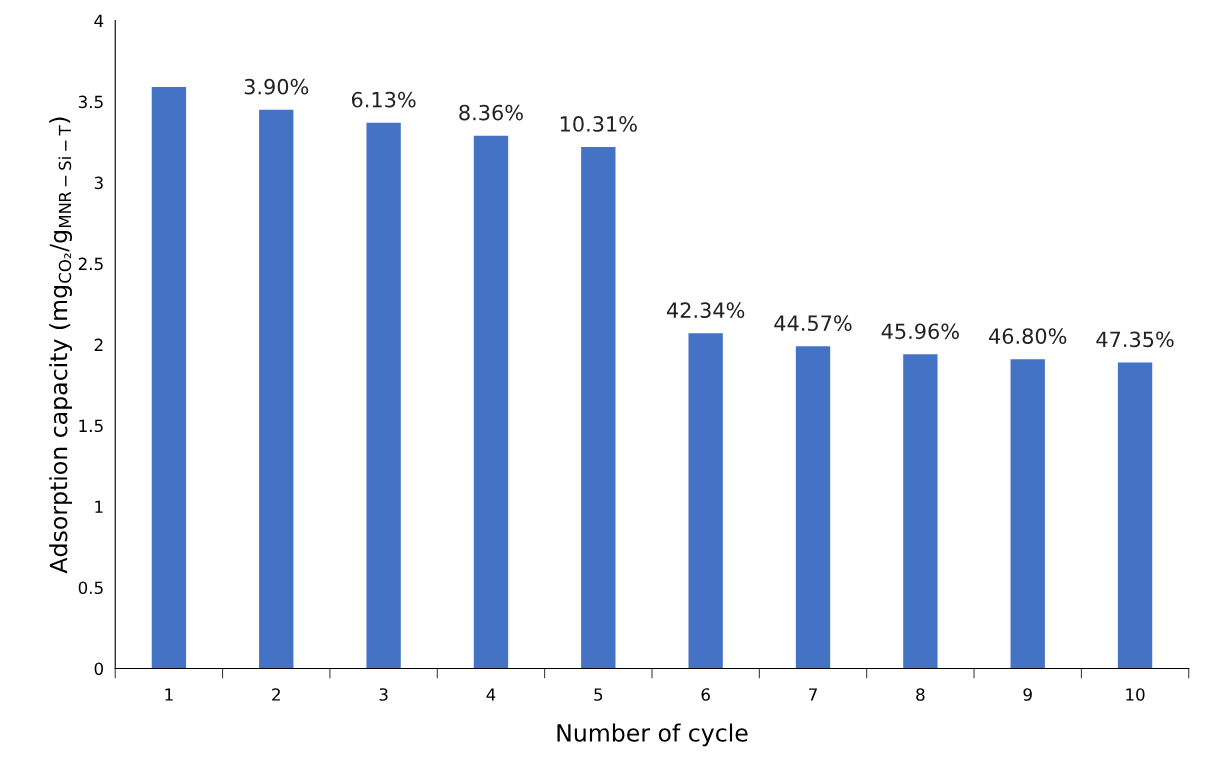  I want to click on x-tick-label: 8, so click(920, 694).